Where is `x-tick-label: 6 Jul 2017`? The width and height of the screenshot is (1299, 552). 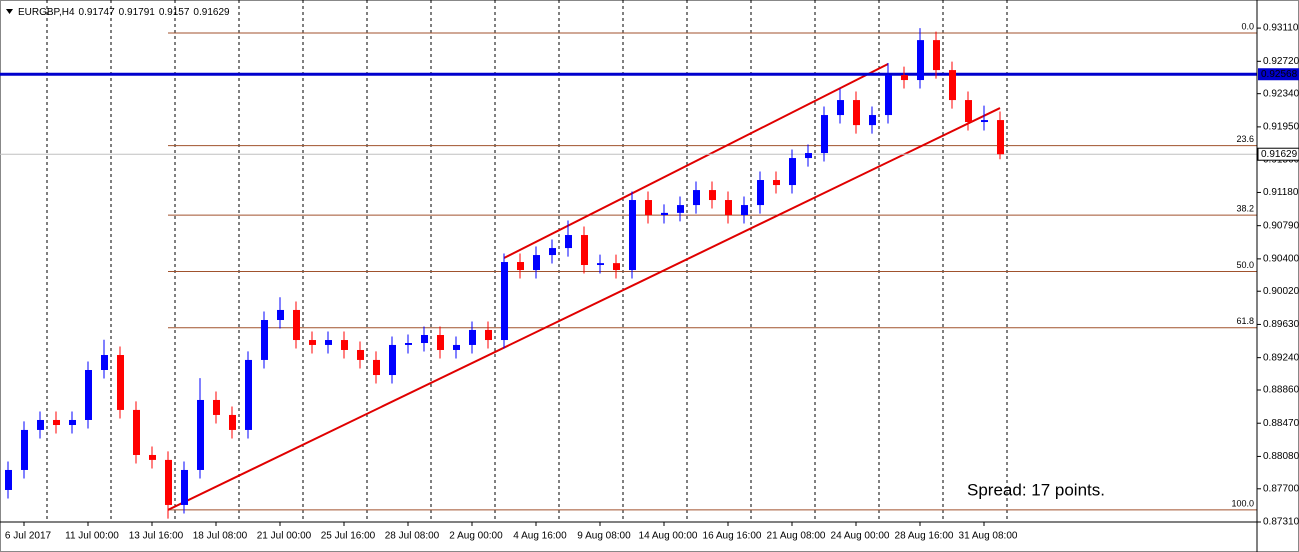 x-tick-label: 6 Jul 2017 is located at coordinates (28, 536).